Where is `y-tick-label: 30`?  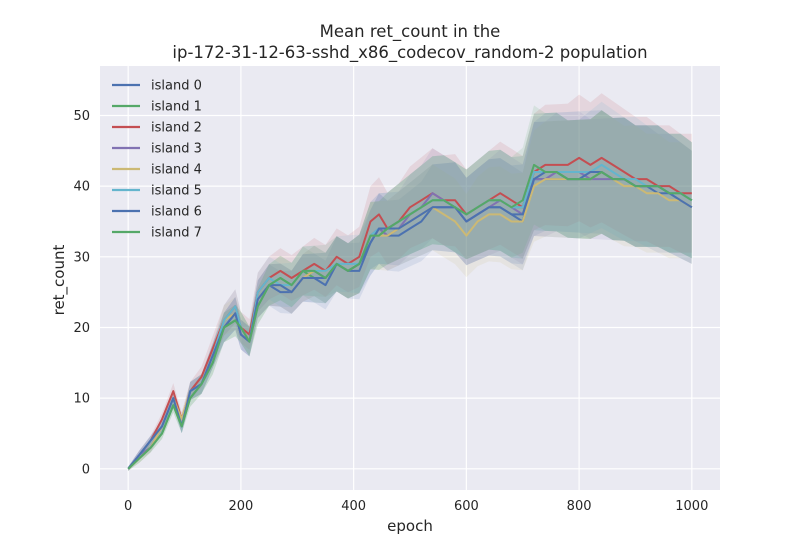
y-tick-label: 30 is located at coordinates (81, 257).